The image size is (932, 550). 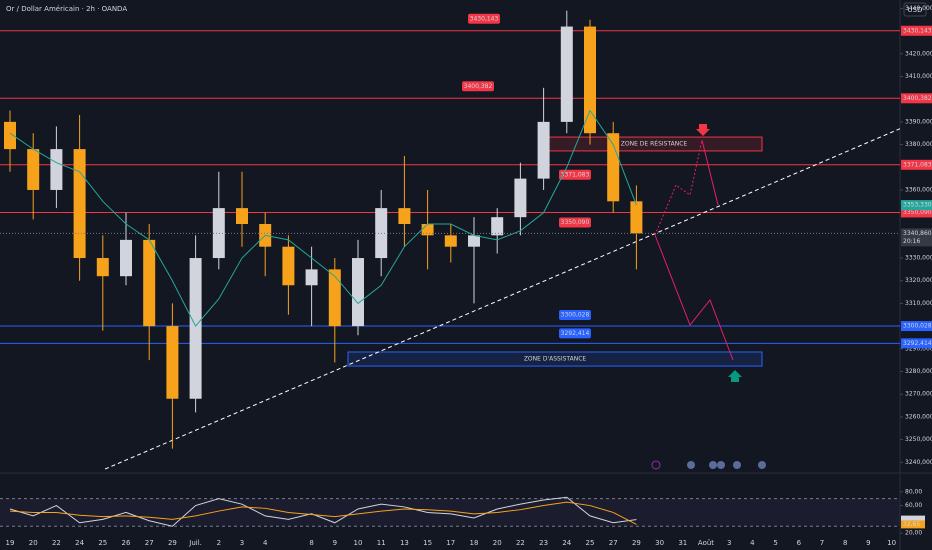 I want to click on countdown: 20:16, so click(x=911, y=241).